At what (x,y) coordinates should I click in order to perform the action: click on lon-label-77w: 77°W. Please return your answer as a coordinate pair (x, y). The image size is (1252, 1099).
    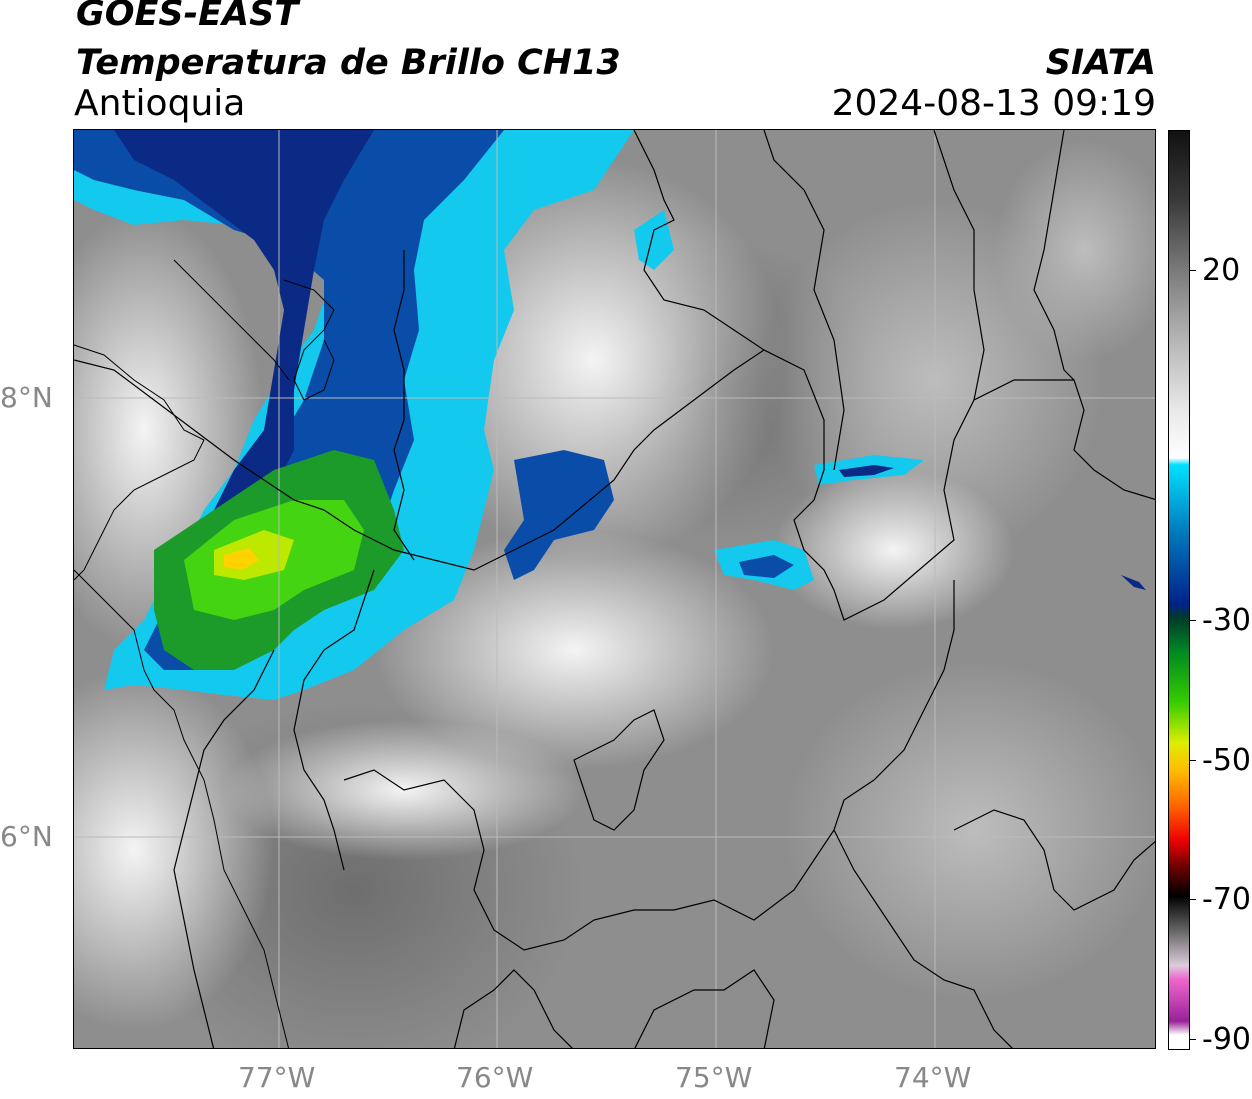
    Looking at the image, I should click on (277, 1077).